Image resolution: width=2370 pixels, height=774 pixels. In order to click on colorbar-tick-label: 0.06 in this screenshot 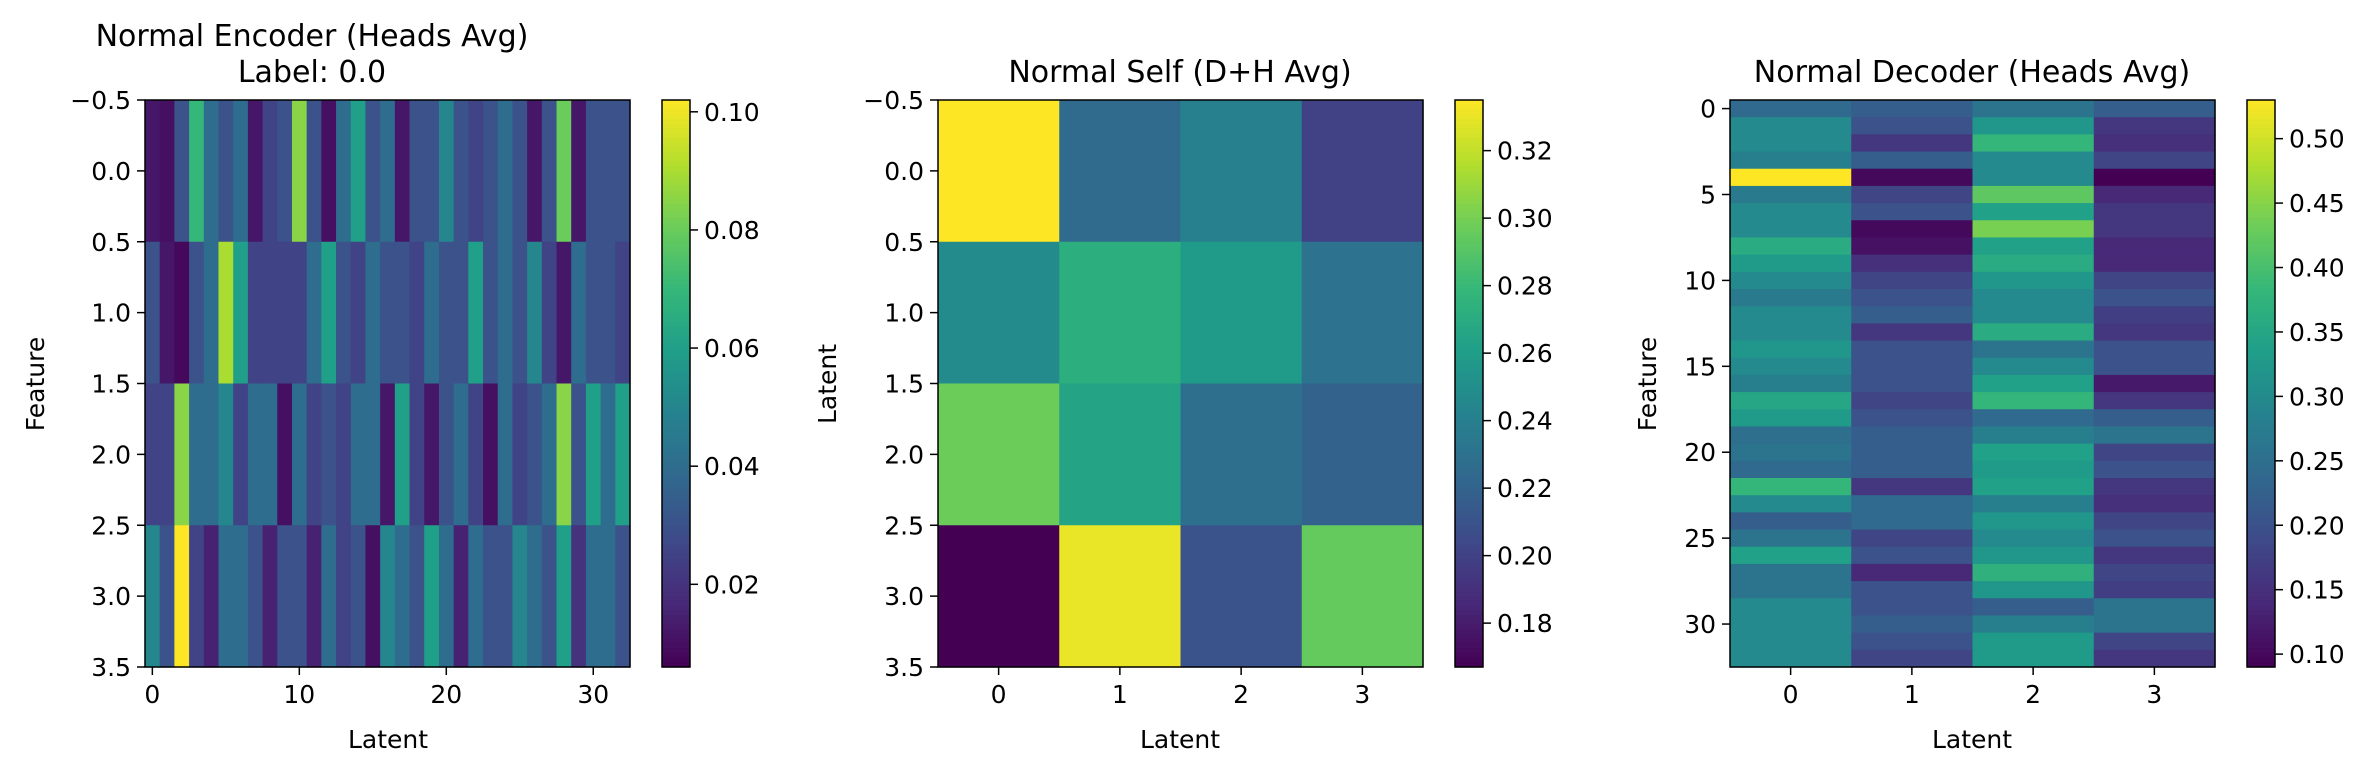, I will do `click(732, 348)`.